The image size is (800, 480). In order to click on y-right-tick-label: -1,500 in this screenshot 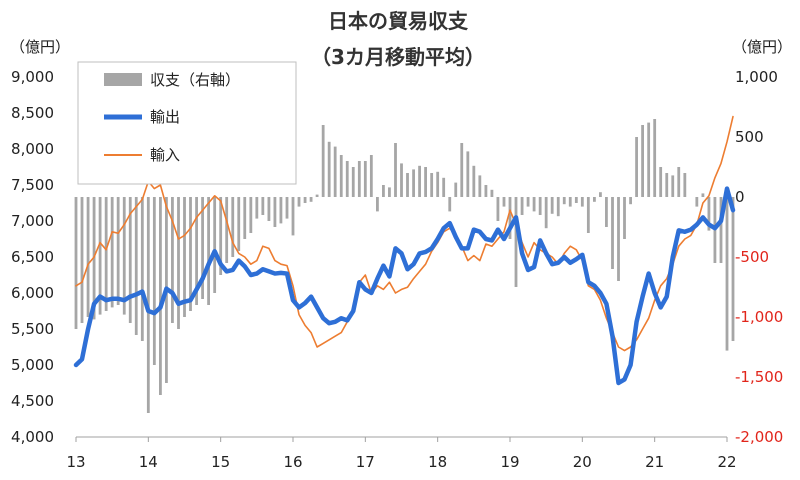, I will do `click(759, 377)`.